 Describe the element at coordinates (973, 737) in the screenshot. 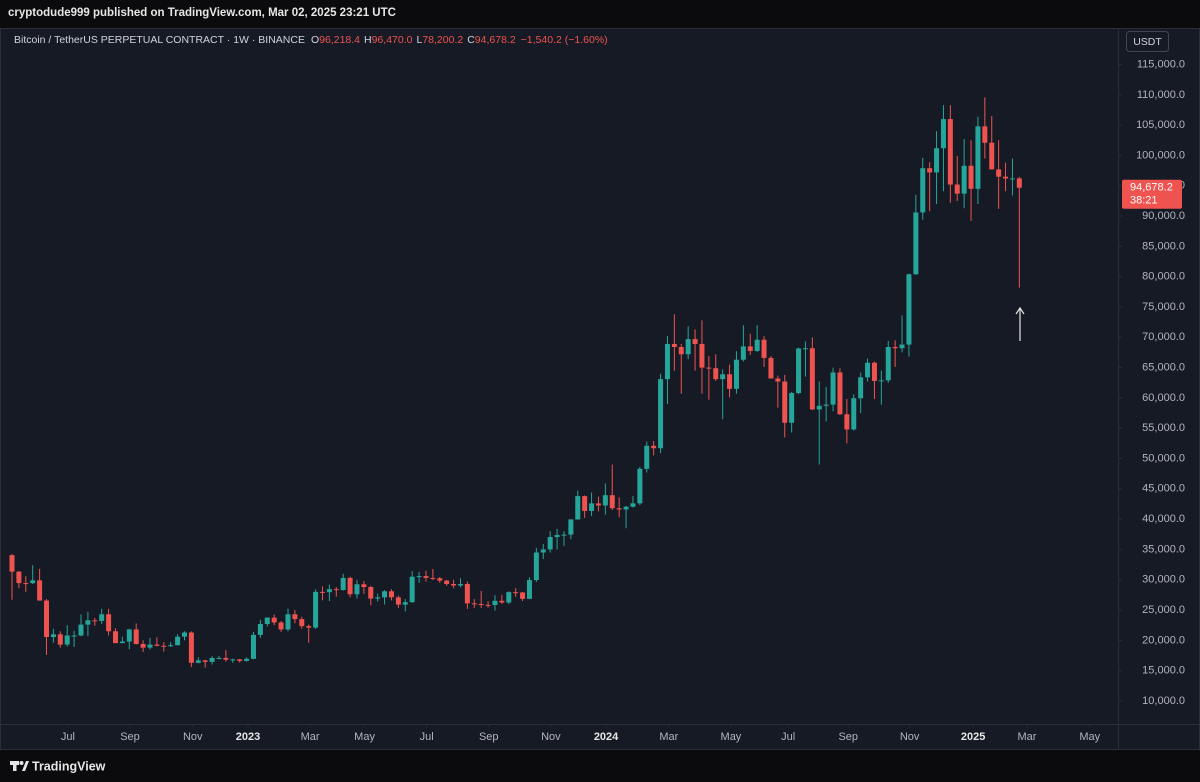

I see `x-tick-label: 2025` at that location.